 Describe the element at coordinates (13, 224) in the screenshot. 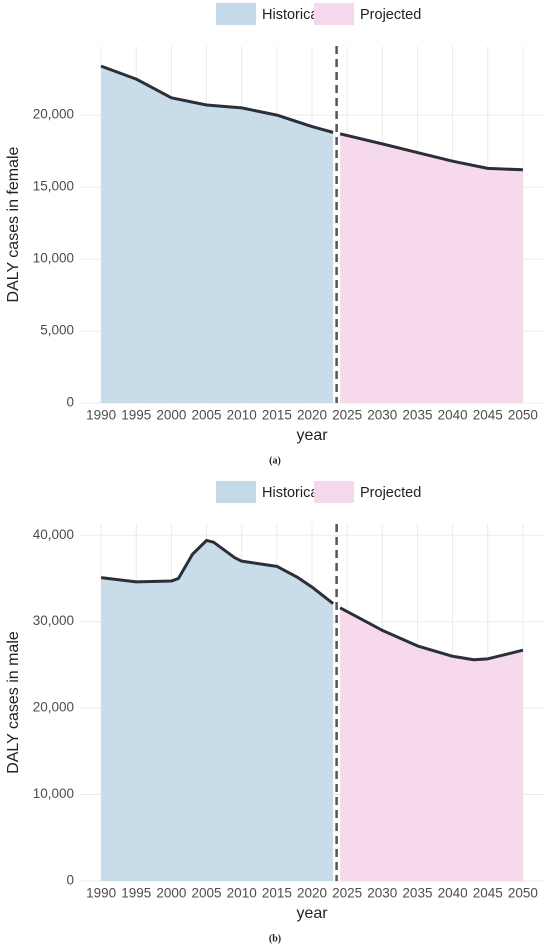

I see `y-axis-title: DALY cases in female` at that location.